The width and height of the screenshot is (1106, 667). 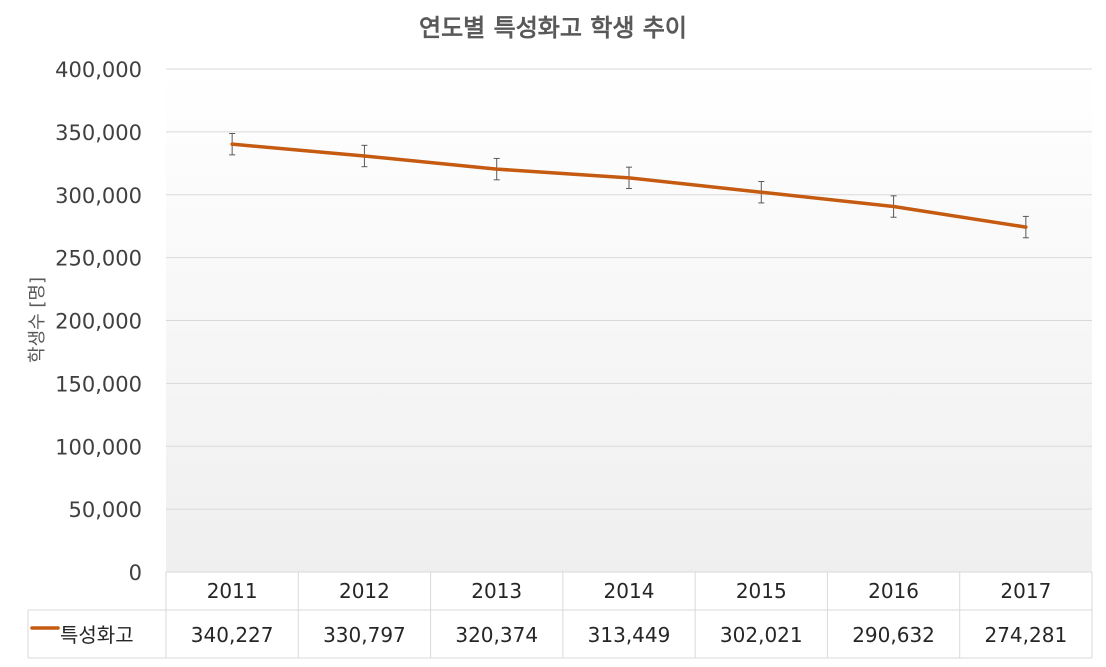 What do you see at coordinates (629, 591) in the screenshot?
I see `x-category-label: 2014` at bounding box center [629, 591].